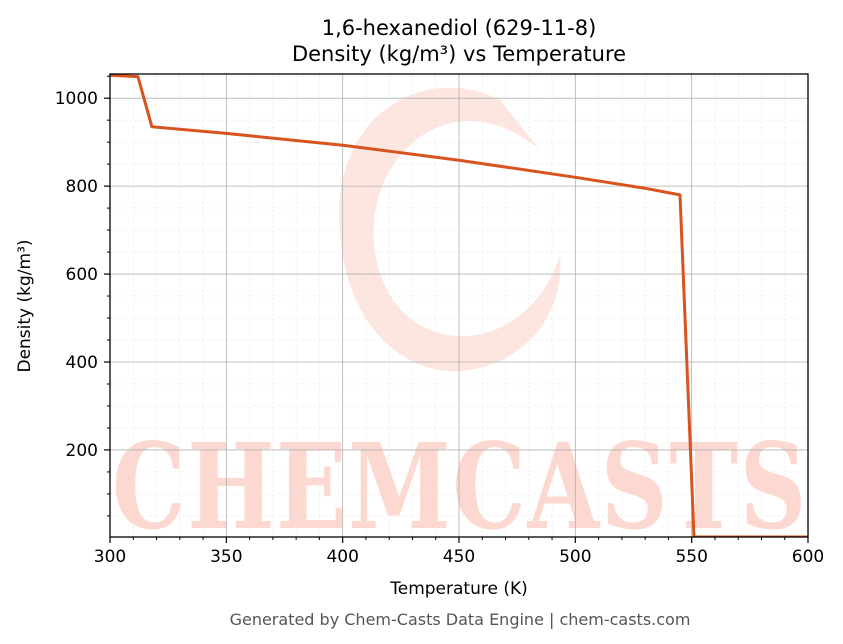 This screenshot has width=843, height=644. What do you see at coordinates (25, 305) in the screenshot?
I see `y-axis-label: Density (kg/m³)` at bounding box center [25, 305].